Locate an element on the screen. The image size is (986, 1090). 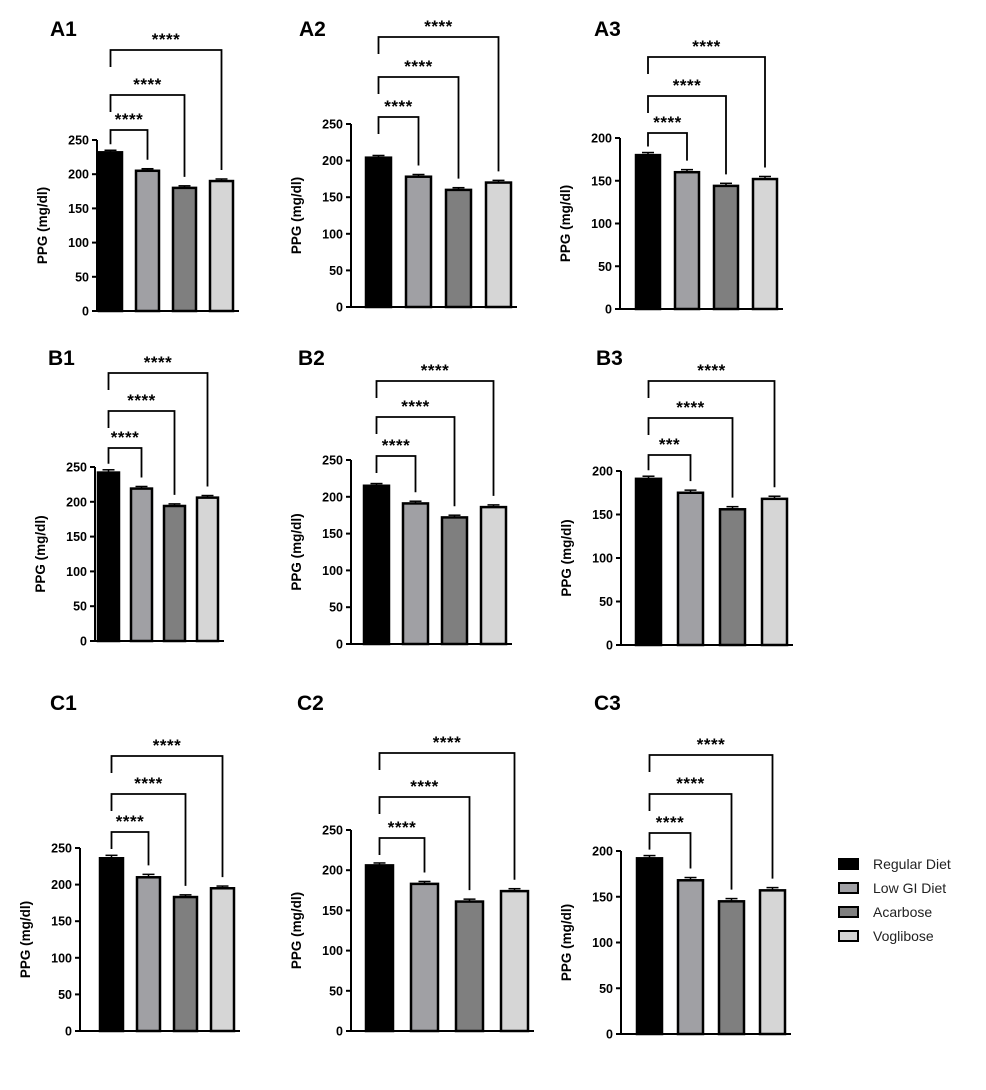
legend-item-acarbose: Acarbose is located at coordinates (894, 912).